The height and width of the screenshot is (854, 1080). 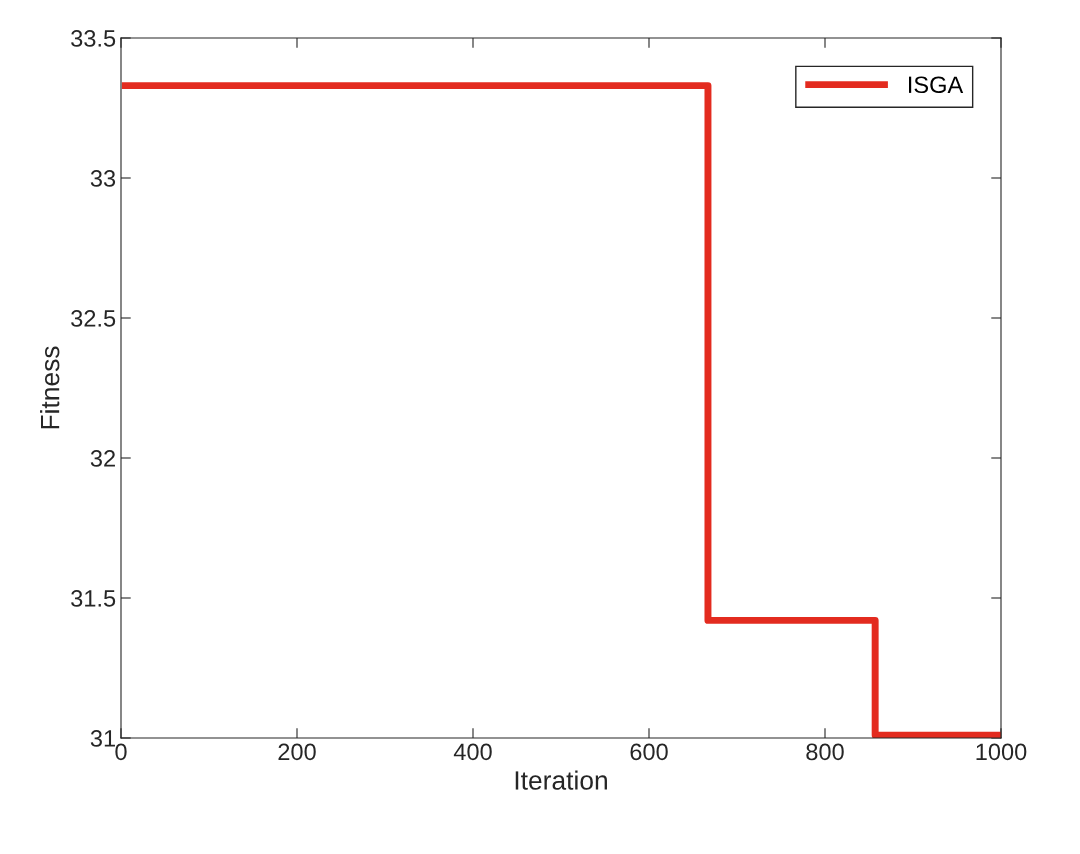 I want to click on x-axis-title: Iteration, so click(x=561, y=780).